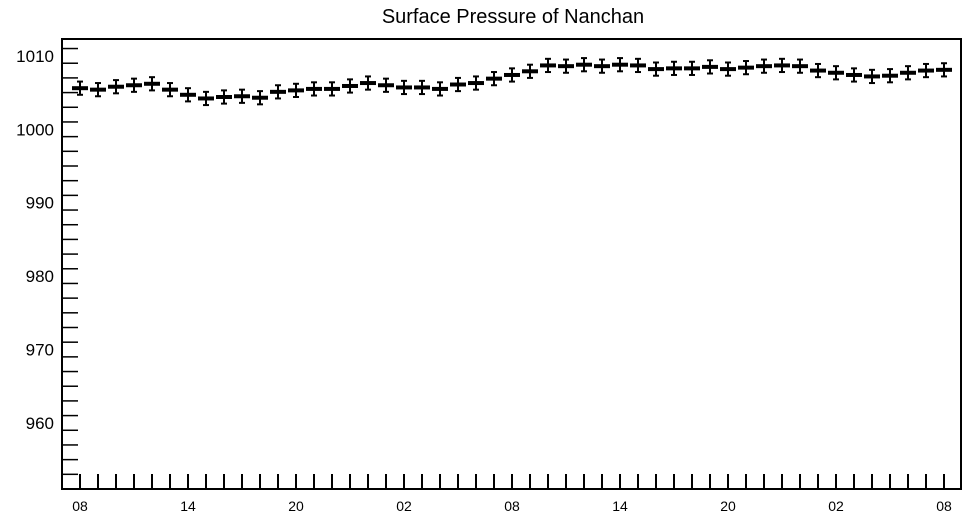 The width and height of the screenshot is (968, 518). Describe the element at coordinates (35, 56) in the screenshot. I see `y-tick-label: 1010` at that location.